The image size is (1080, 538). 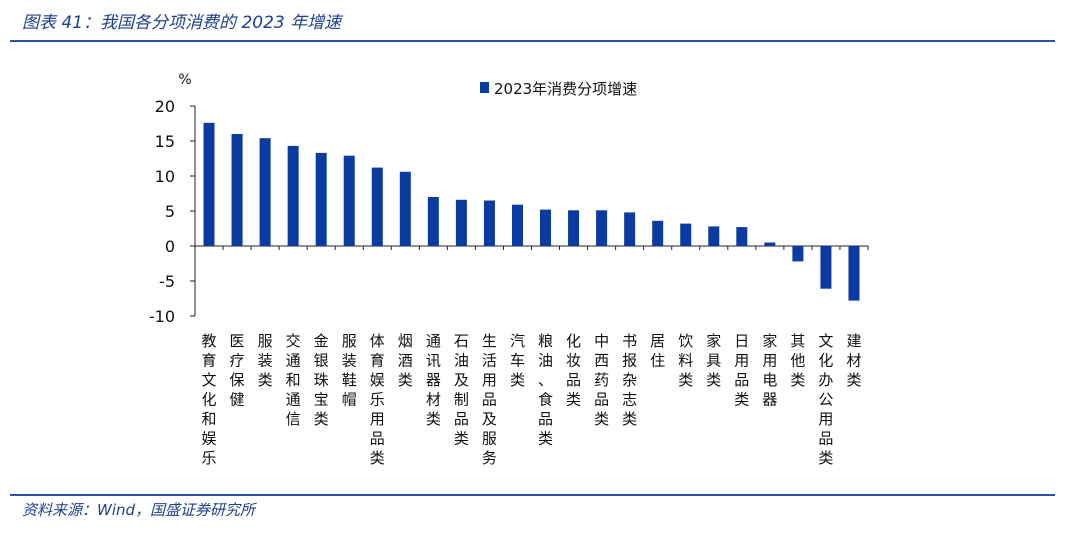 What do you see at coordinates (237, 370) in the screenshot?
I see `x-category-label: 医疗保健` at bounding box center [237, 370].